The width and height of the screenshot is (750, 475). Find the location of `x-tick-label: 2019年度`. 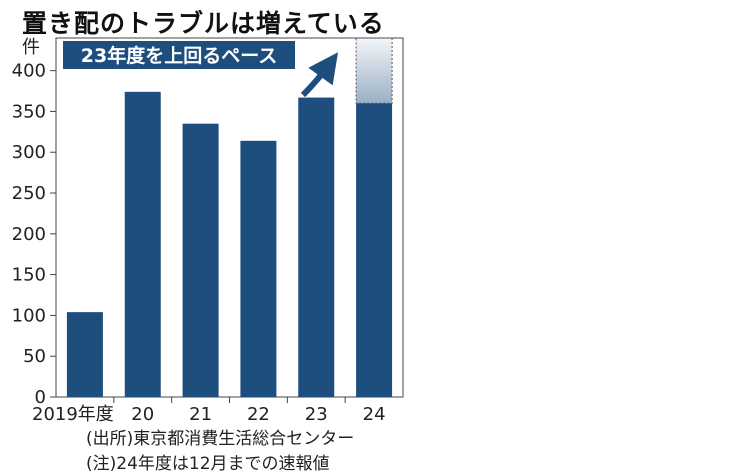

x-tick-label: 2019年度 is located at coordinates (73, 414).